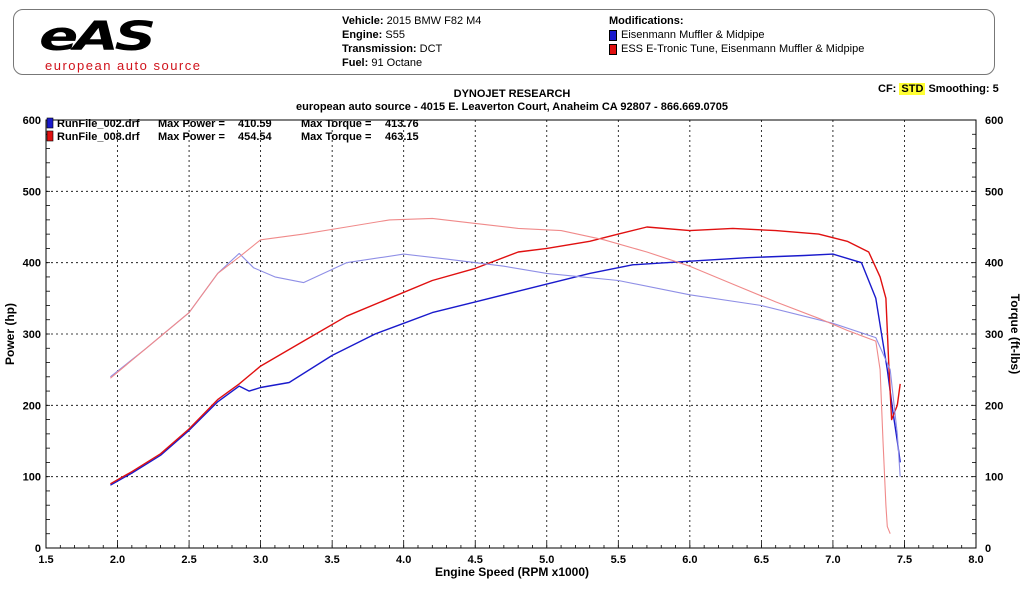 This screenshot has width=1024, height=603. What do you see at coordinates (402, 124) in the screenshot?
I see `legend-run1-torque: 413.76` at bounding box center [402, 124].